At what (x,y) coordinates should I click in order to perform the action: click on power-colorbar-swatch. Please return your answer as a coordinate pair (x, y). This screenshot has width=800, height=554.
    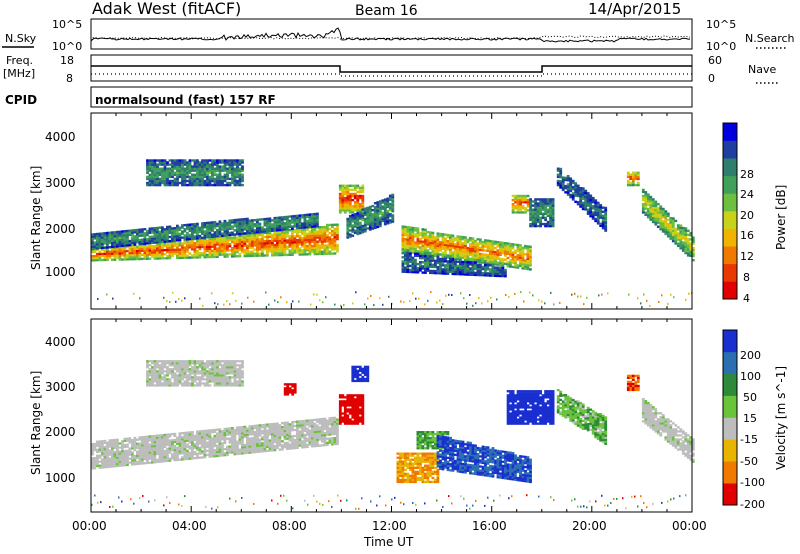
    Looking at the image, I should click on (730, 255).